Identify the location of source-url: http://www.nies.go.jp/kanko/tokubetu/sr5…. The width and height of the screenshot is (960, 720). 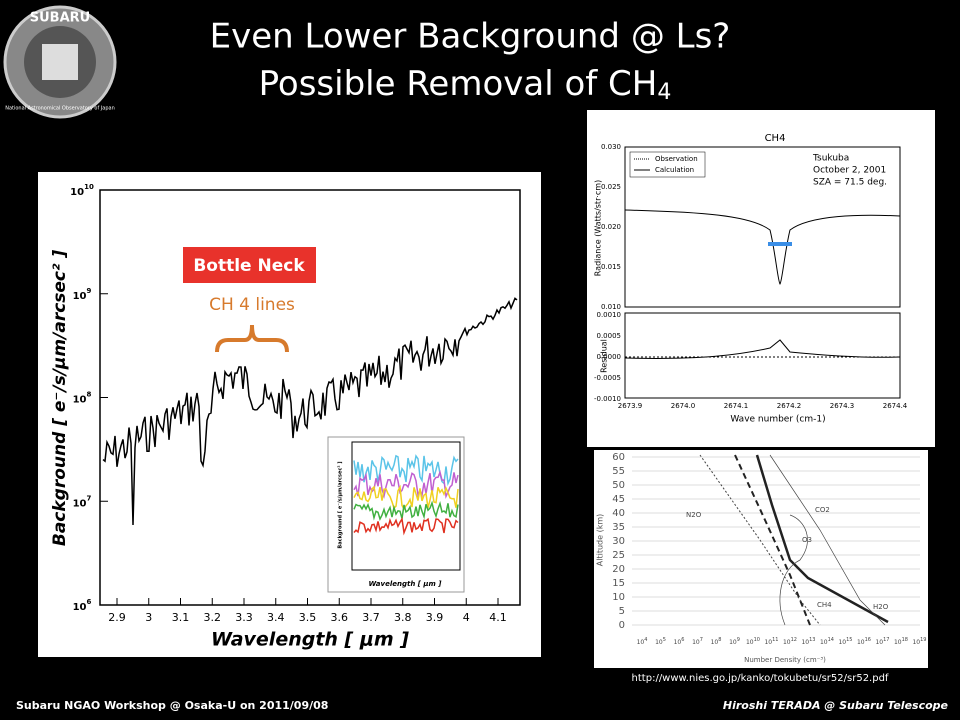
(760, 678).